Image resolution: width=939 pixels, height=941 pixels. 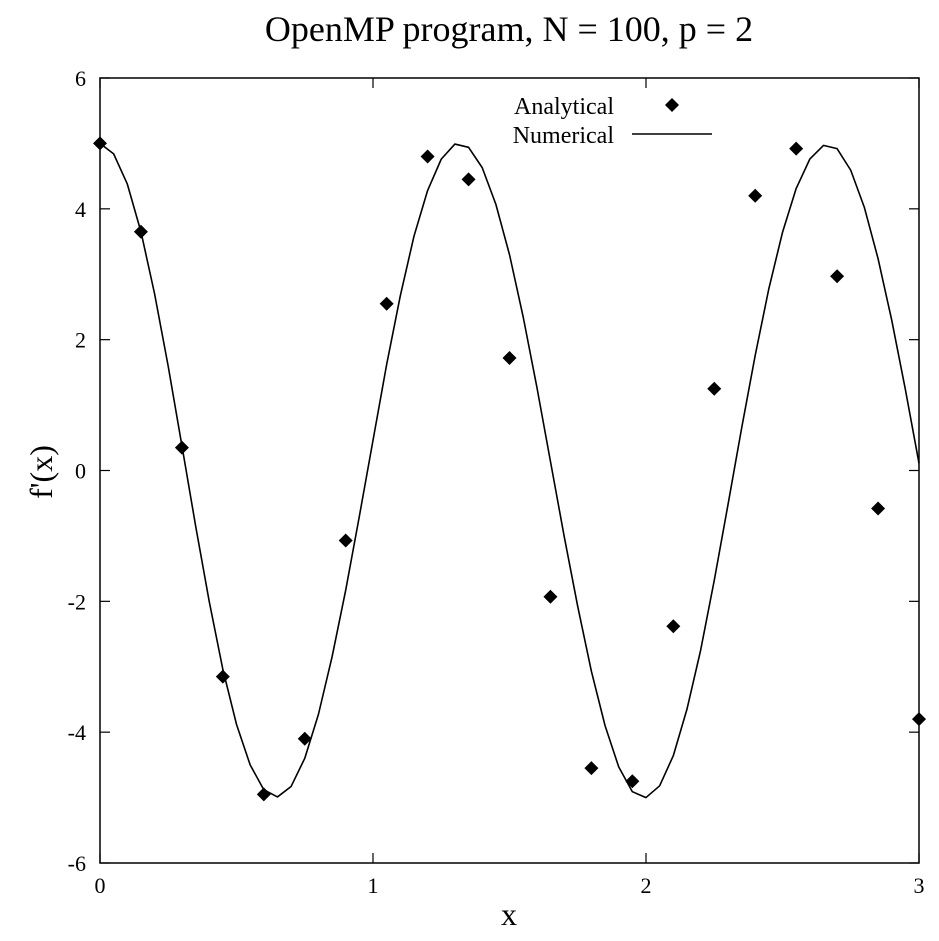 What do you see at coordinates (373, 885) in the screenshot?
I see `x-tick-label: 1` at bounding box center [373, 885].